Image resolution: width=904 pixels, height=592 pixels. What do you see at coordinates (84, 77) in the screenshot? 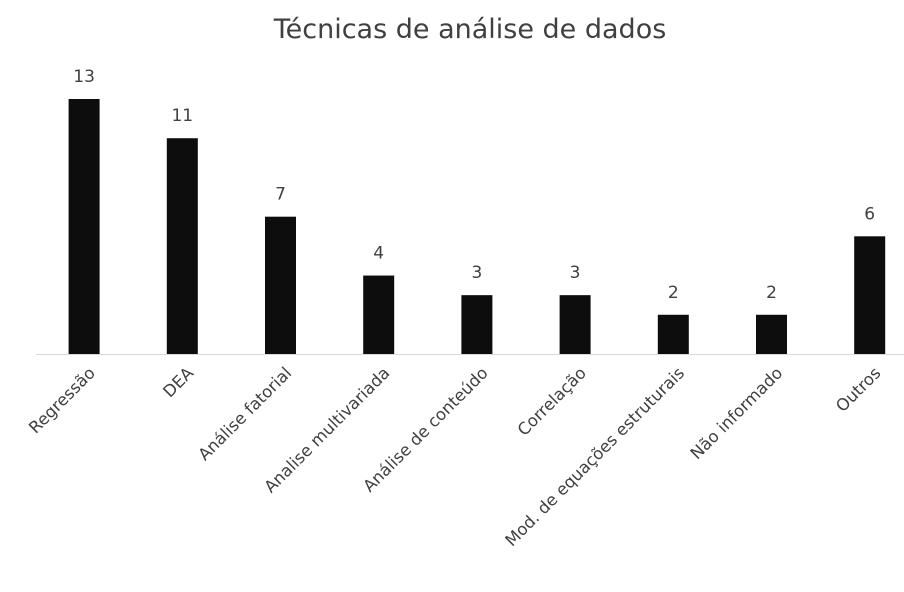
I see `data-label: 13` at bounding box center [84, 77].